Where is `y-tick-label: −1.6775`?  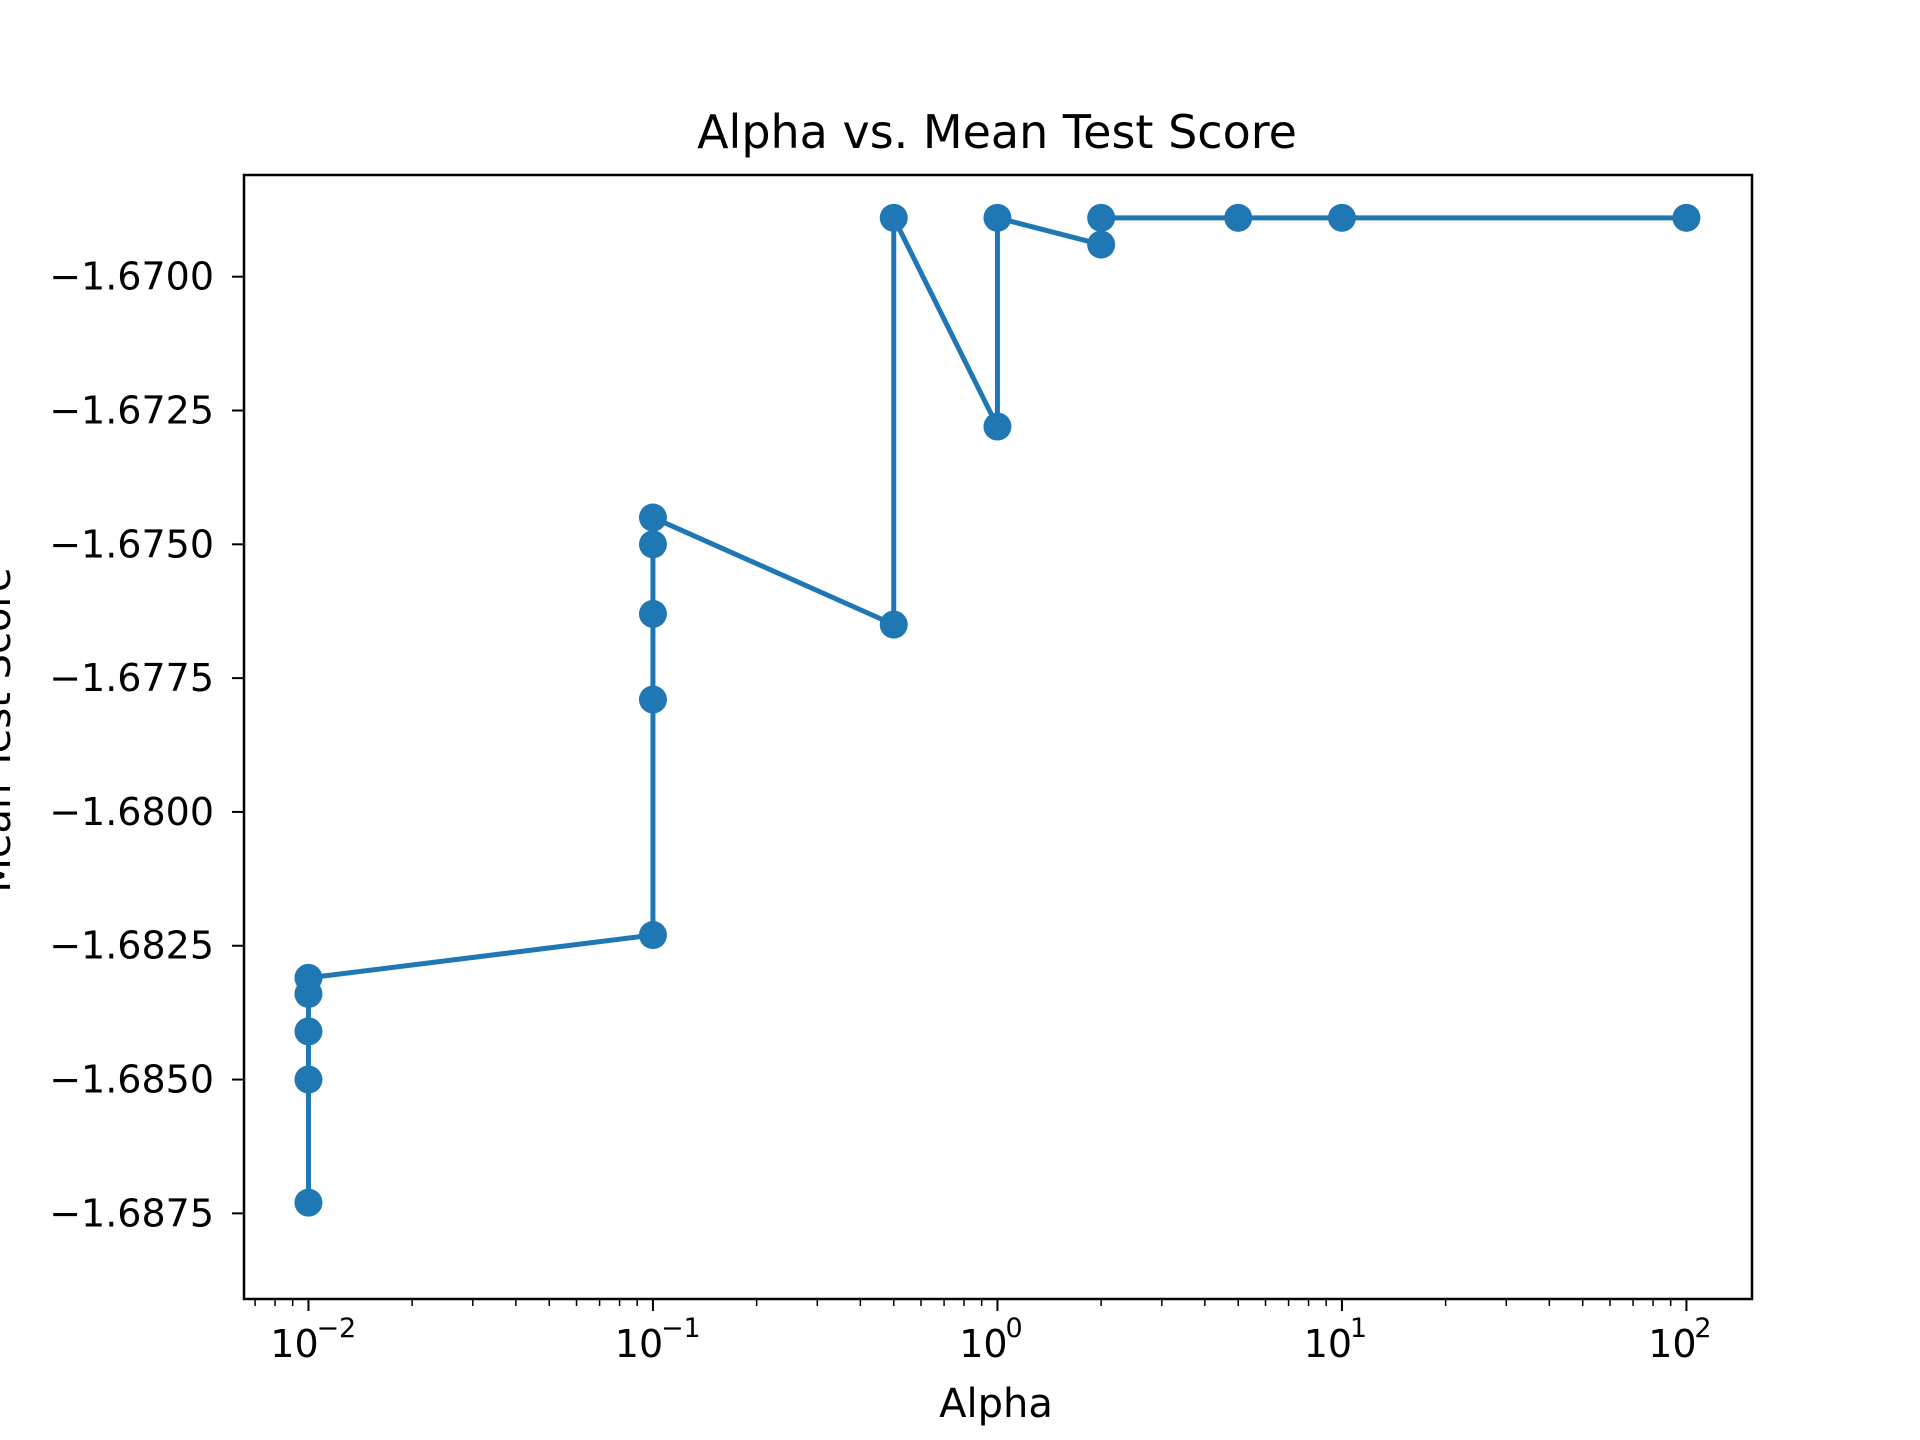
y-tick-label: −1.6775 is located at coordinates (131, 678).